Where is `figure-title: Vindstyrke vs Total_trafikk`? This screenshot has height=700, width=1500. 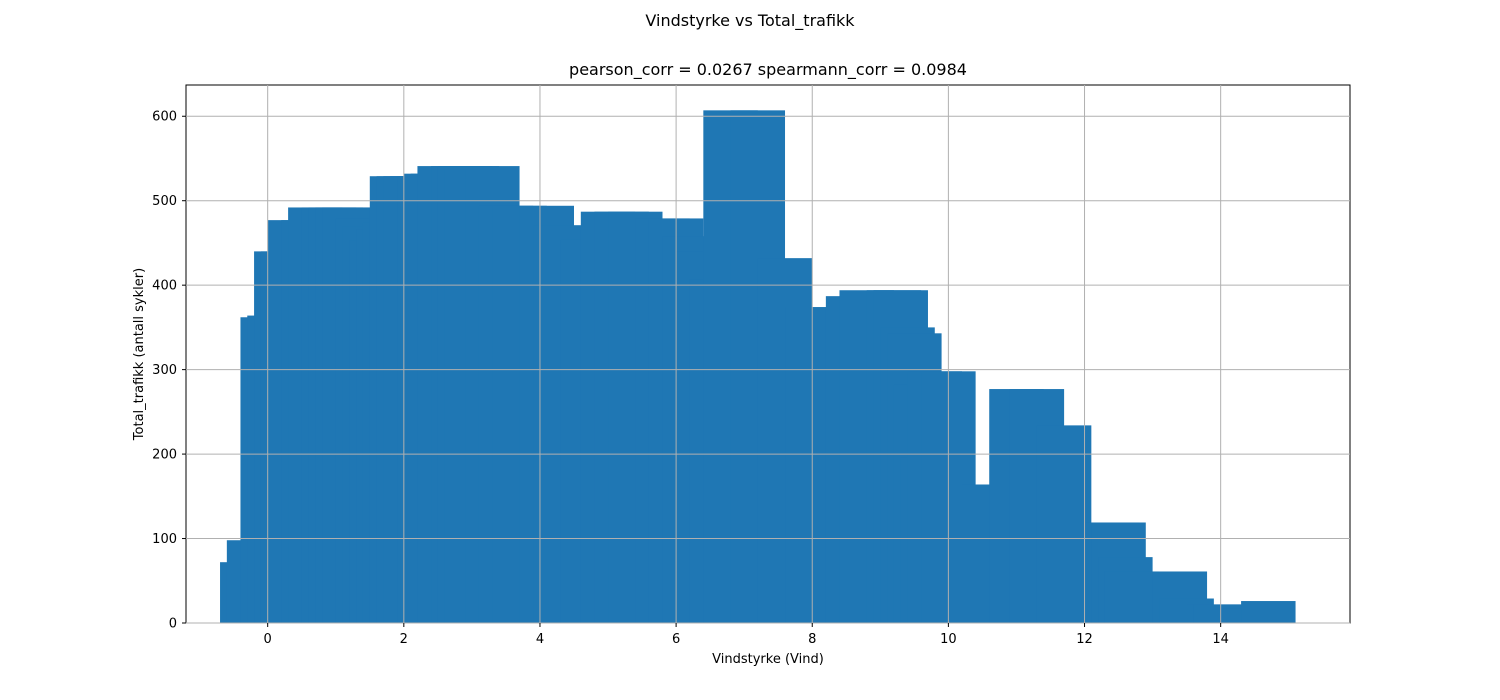
figure-title: Vindstyrke vs Total_trafikk is located at coordinates (750, 20).